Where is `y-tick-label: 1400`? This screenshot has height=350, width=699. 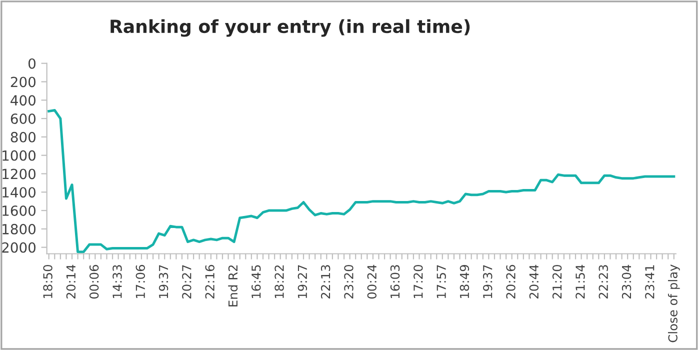 y-tick-label: 1400 is located at coordinates (19, 192).